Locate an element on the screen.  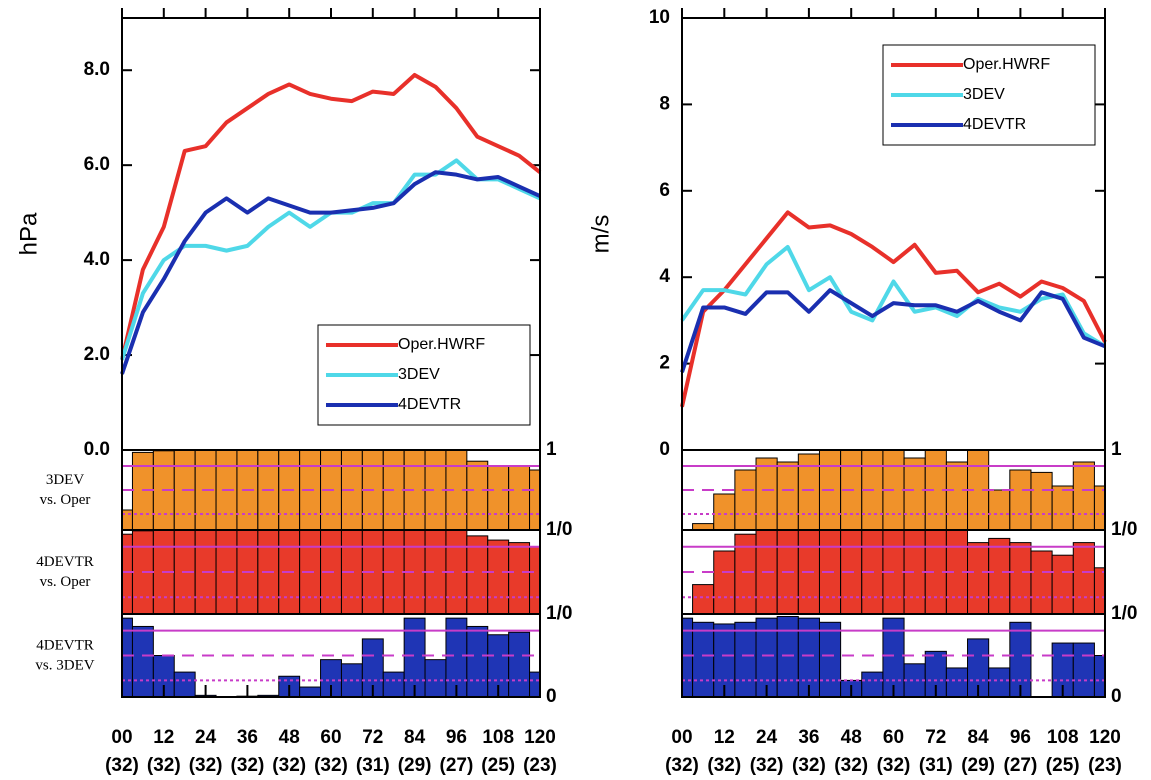
y-tick-label: 4 is located at coordinates (664, 276).